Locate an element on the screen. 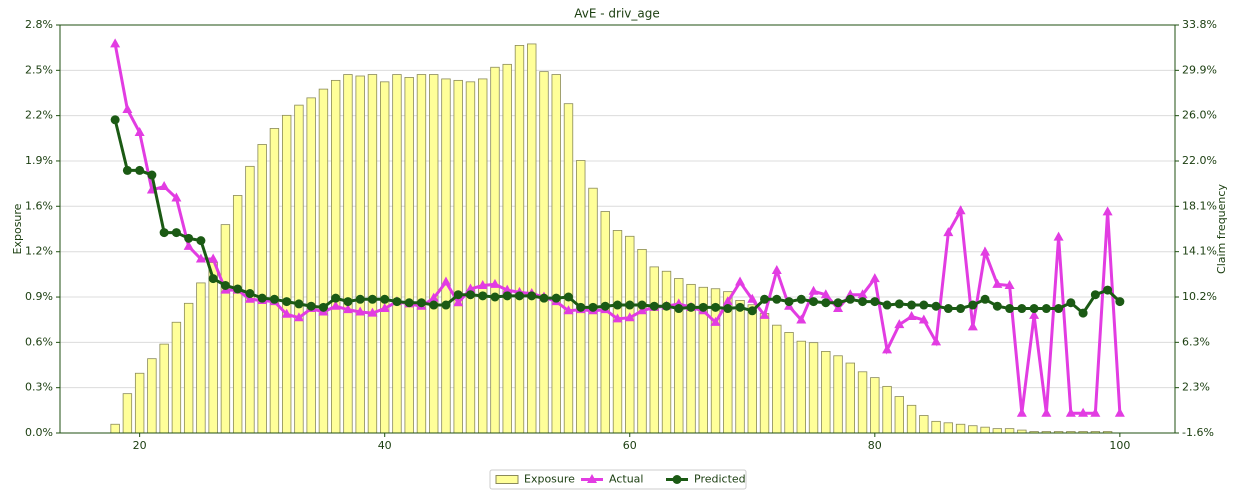 This screenshot has width=1238, height=499. y2-tick-label: 22.0% is located at coordinates (1199, 160).